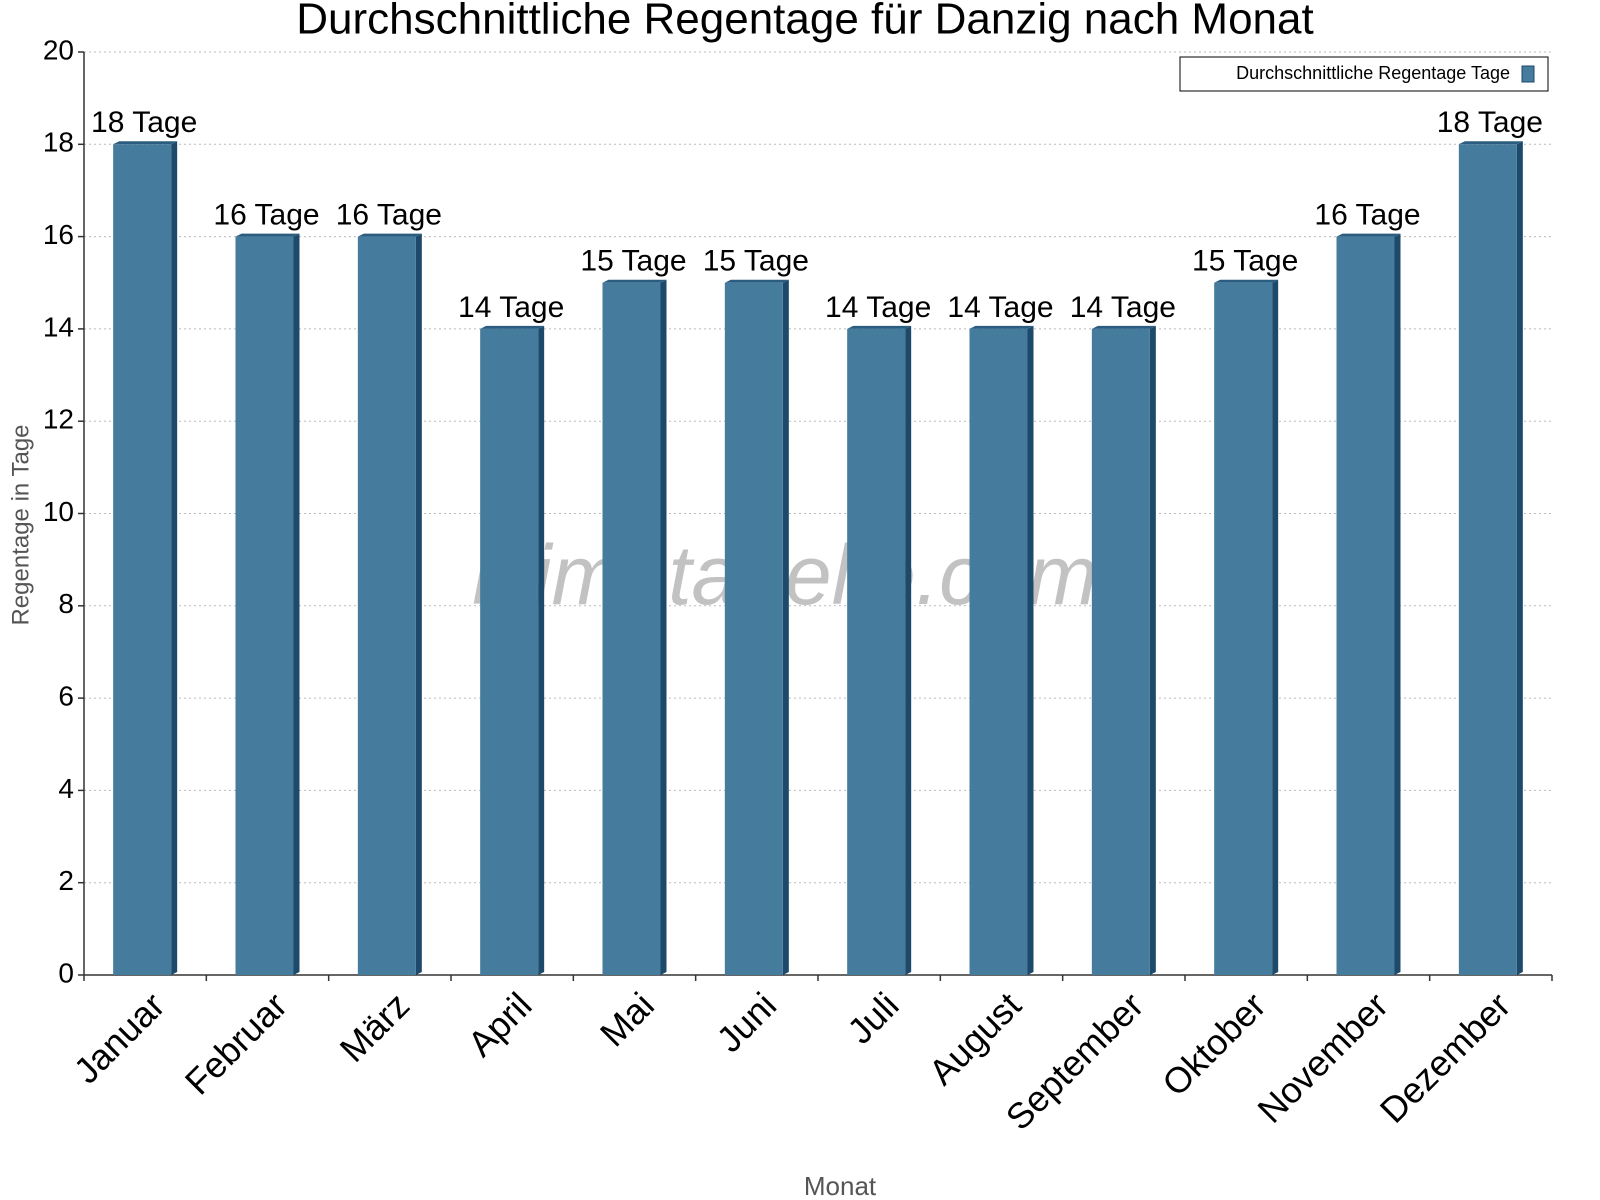  I want to click on y-tick-label: 4, so click(66, 788).